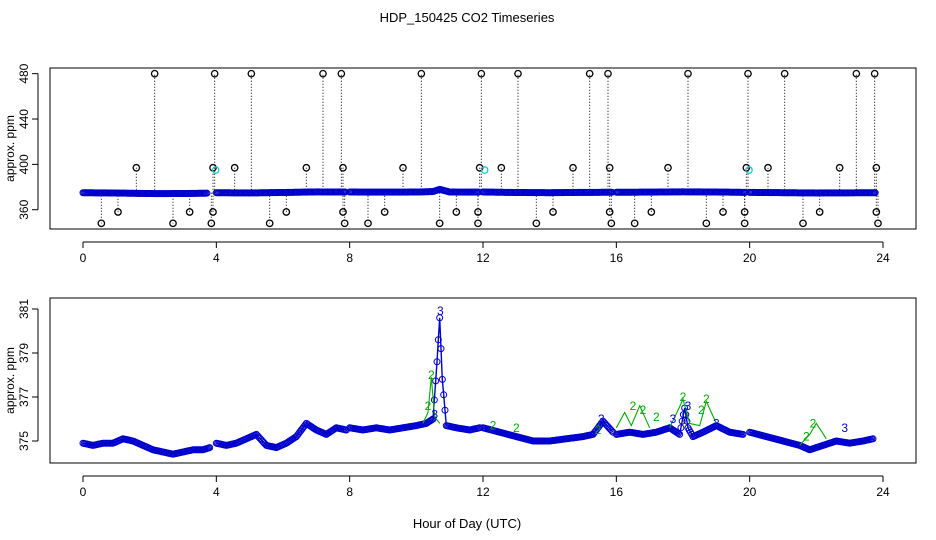 This screenshot has height=540, width=936. I want to click on series-line-blue, so click(414, 374).